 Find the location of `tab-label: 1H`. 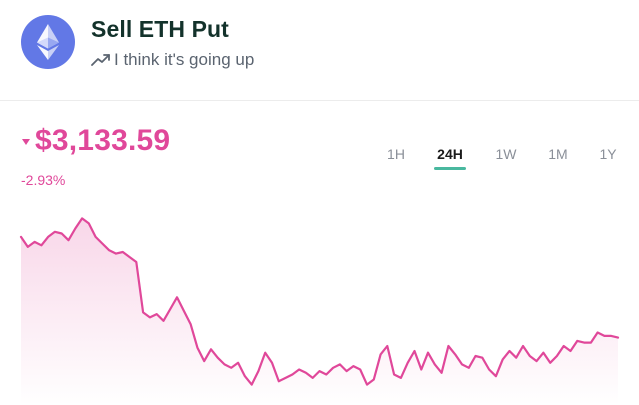

tab-label: 1H is located at coordinates (396, 154).